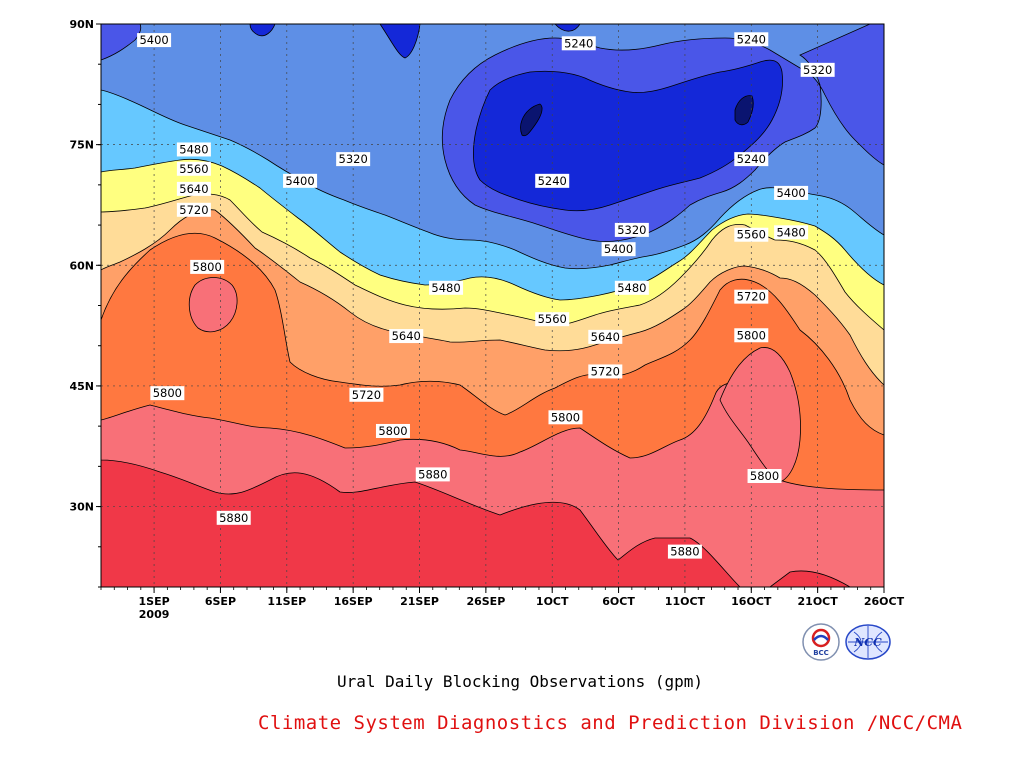  I want to click on y-tick-label: 30N, so click(81, 507).